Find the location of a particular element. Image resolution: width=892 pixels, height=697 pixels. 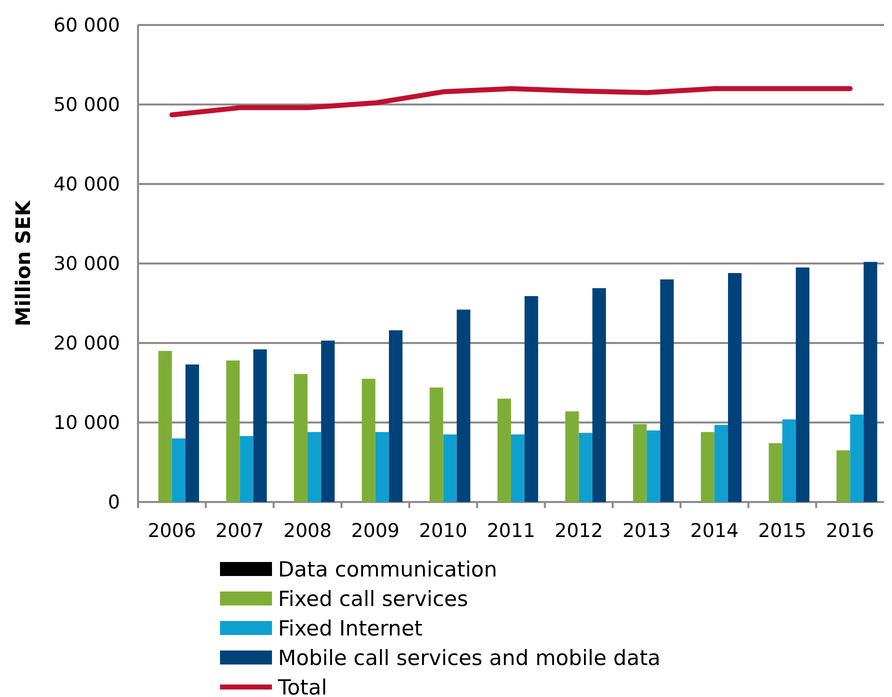

y-tick-label: 60 000 is located at coordinates (87, 25).